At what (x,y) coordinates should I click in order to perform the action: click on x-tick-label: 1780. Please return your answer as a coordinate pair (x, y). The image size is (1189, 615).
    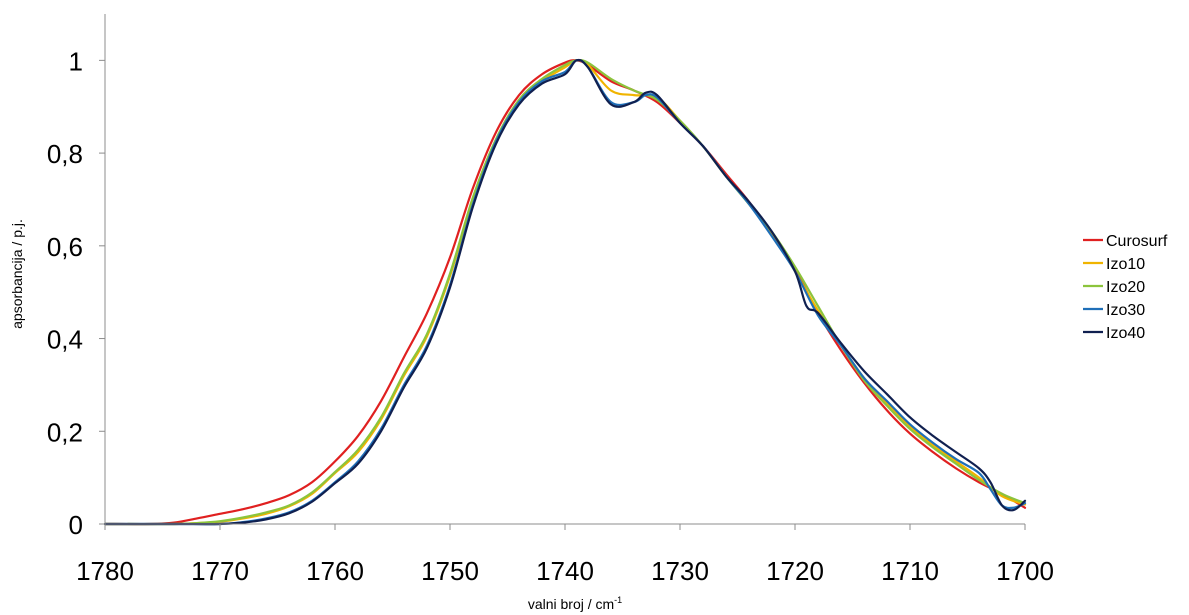
    Looking at the image, I should click on (105, 571).